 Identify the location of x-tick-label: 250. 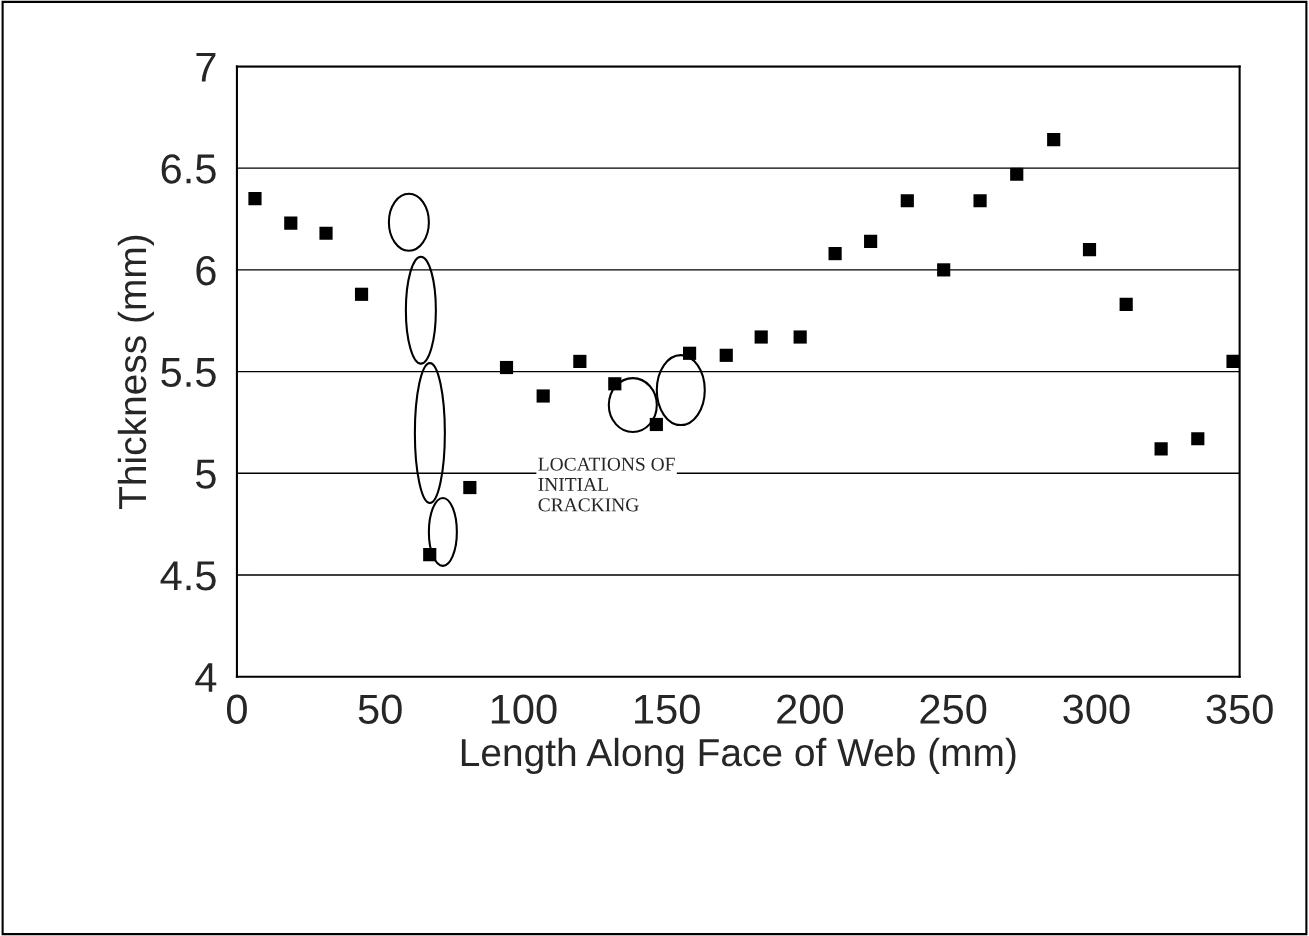
(953, 709).